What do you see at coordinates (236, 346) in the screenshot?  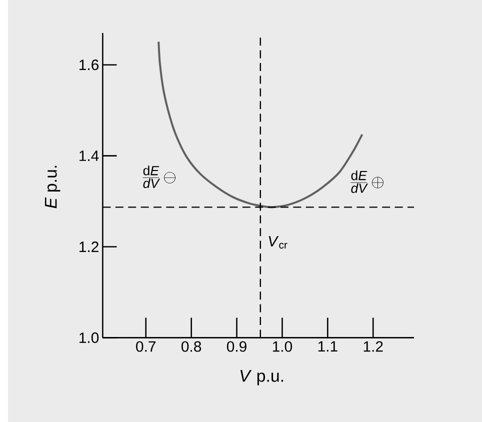 I see `x-tick-label: 0.9` at bounding box center [236, 346].